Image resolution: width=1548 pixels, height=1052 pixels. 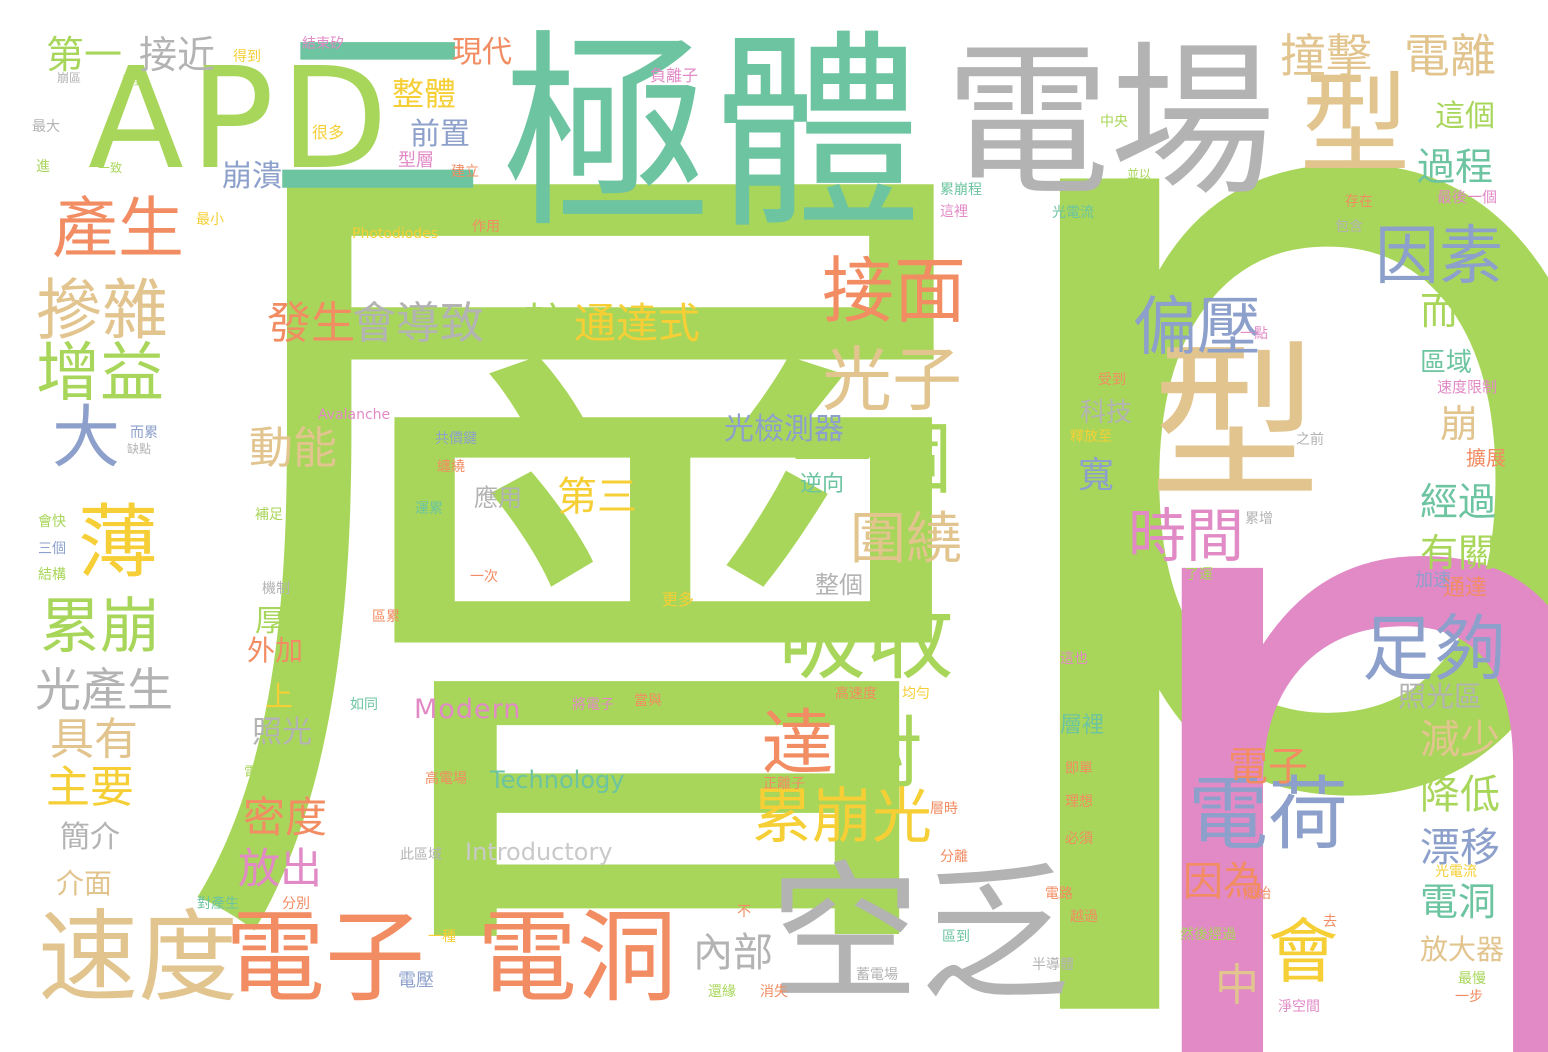 What do you see at coordinates (1079, 802) in the screenshot?
I see `word-lixiang: 理想` at bounding box center [1079, 802].